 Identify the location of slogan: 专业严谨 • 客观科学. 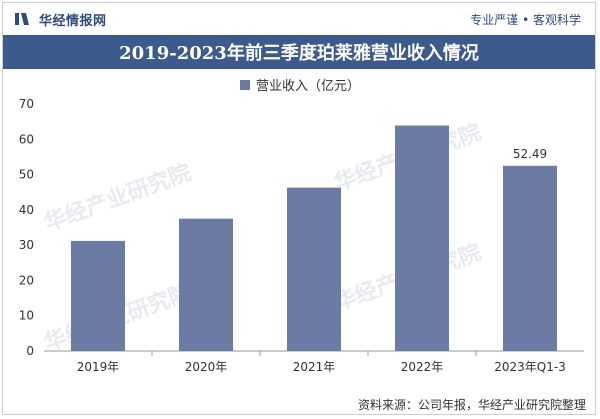
(525, 19).